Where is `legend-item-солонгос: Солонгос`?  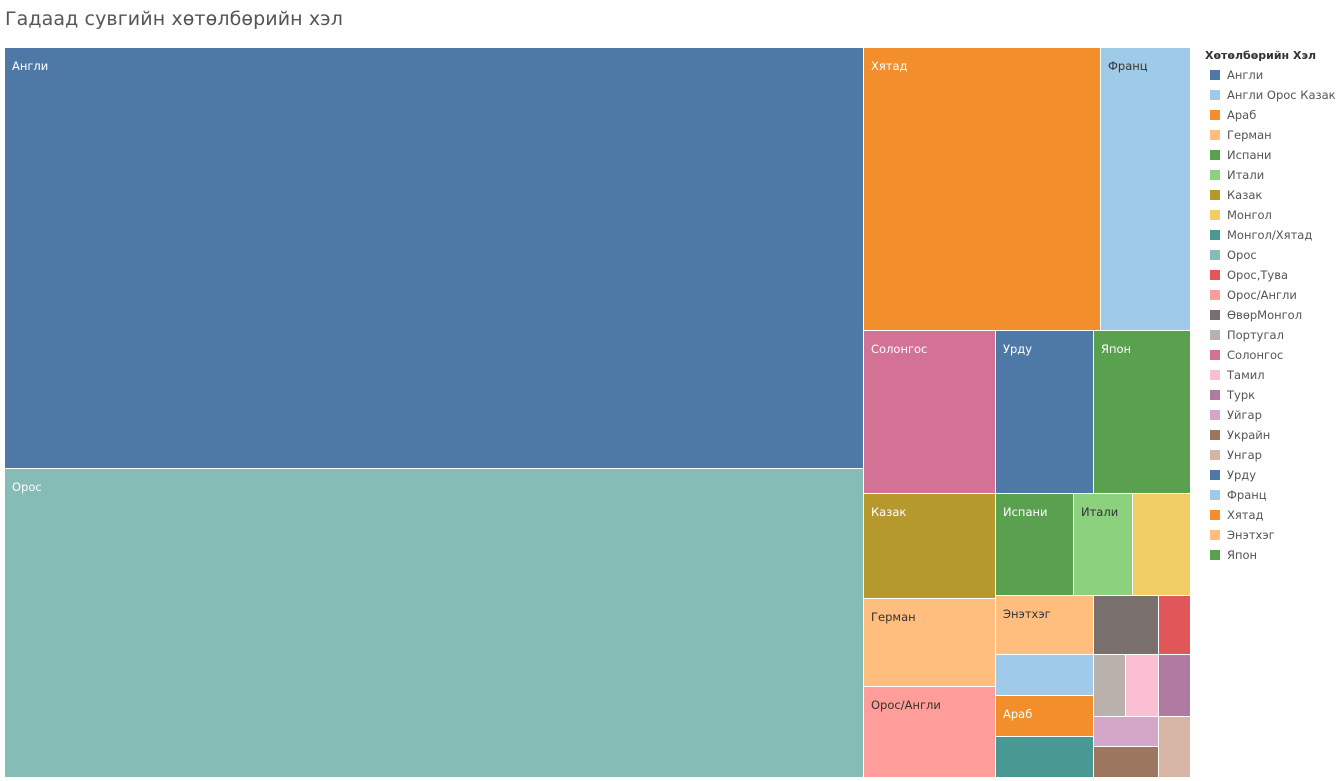 legend-item-солонгос: Солонгос is located at coordinates (1273, 355).